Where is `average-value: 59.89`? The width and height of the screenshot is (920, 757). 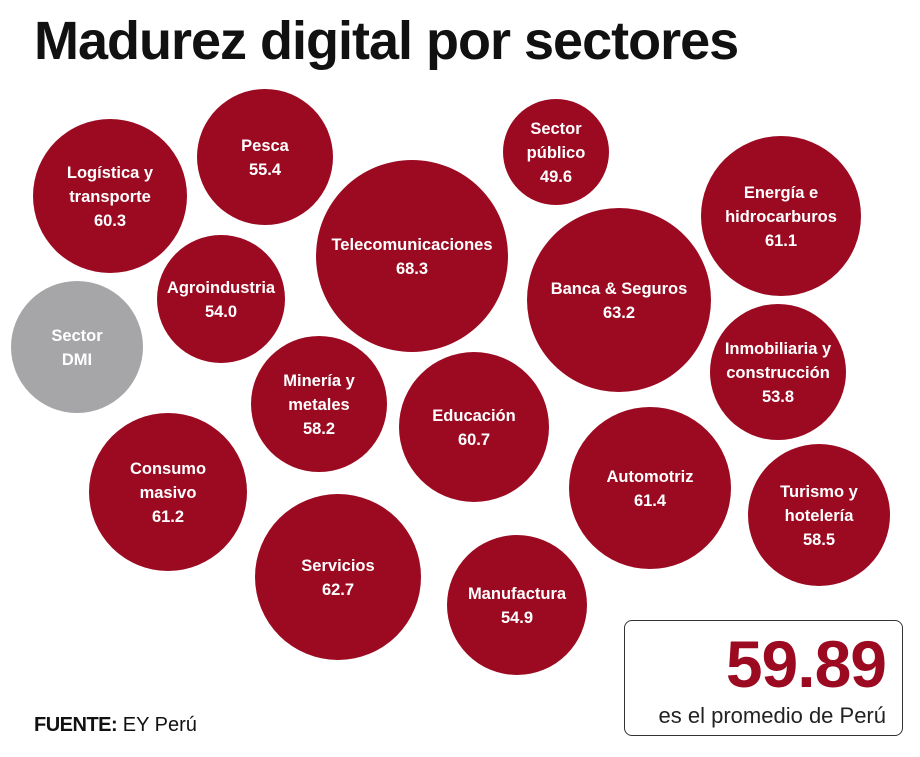
average-value: 59.89 is located at coordinates (806, 664).